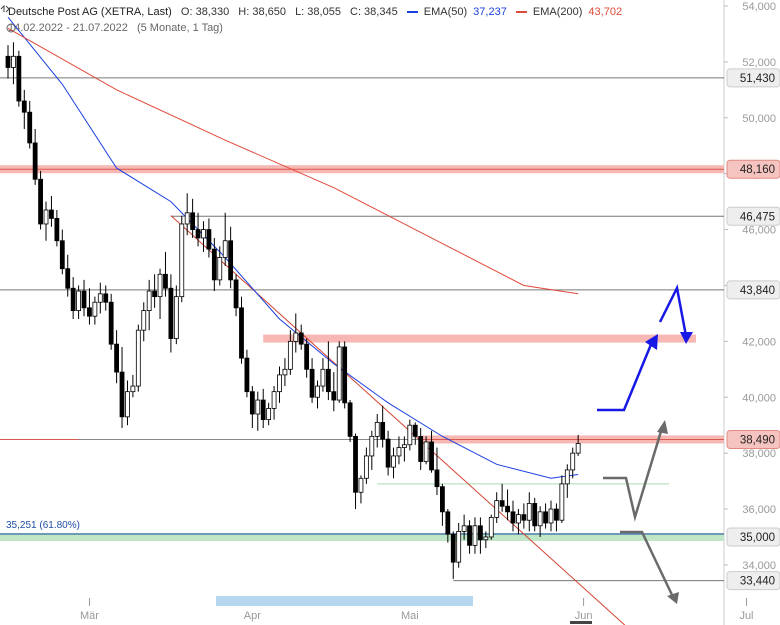 This screenshot has width=780, height=625. I want to click on high-value: H: 38,650, so click(262, 12).